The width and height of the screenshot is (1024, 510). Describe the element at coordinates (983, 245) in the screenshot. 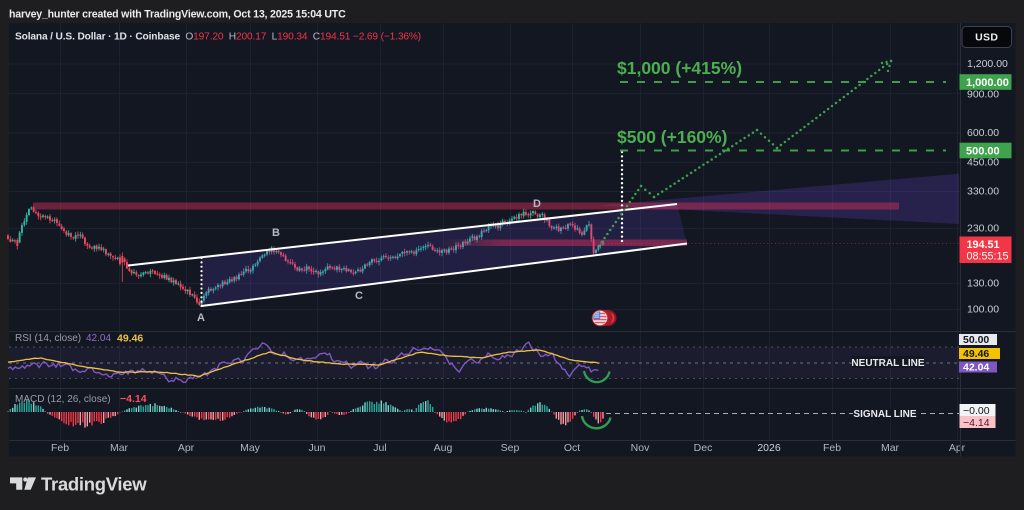

I see `svg-text: 194.51` at that location.